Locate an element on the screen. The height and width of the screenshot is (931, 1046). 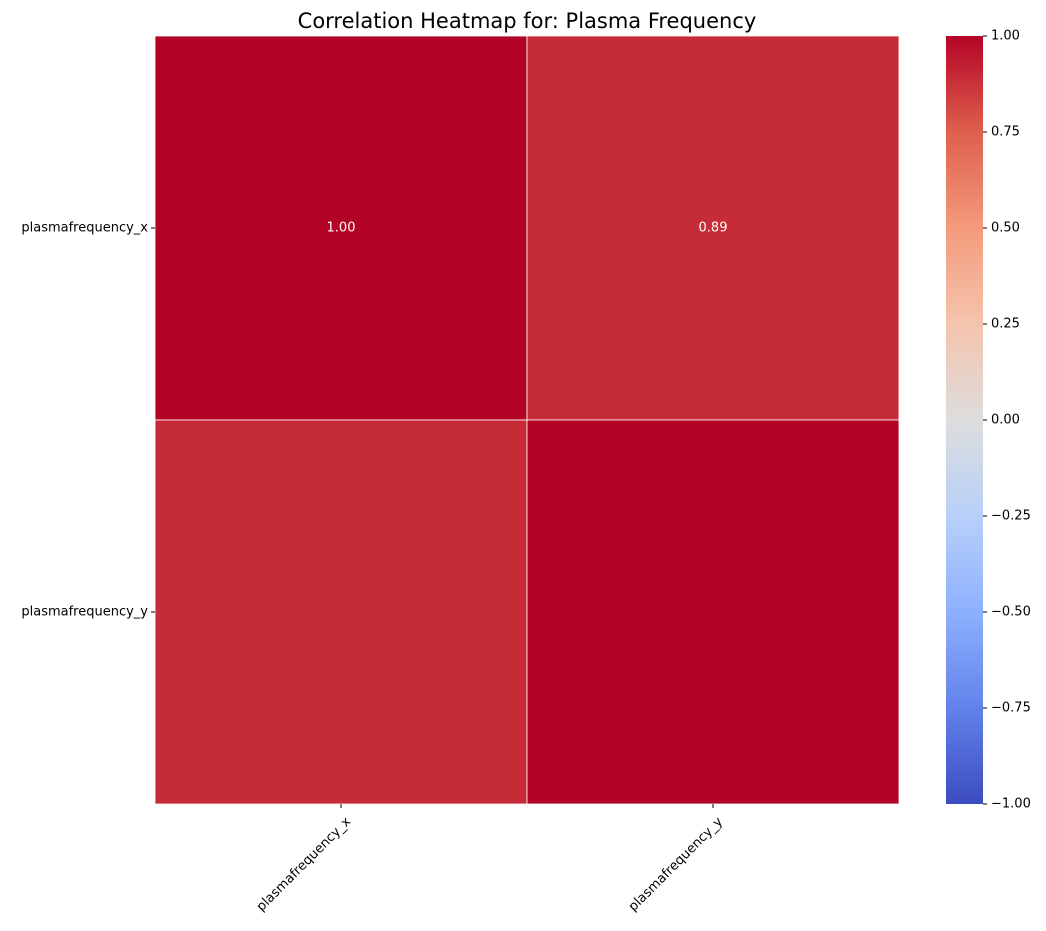
colorbar is located at coordinates (964, 420).